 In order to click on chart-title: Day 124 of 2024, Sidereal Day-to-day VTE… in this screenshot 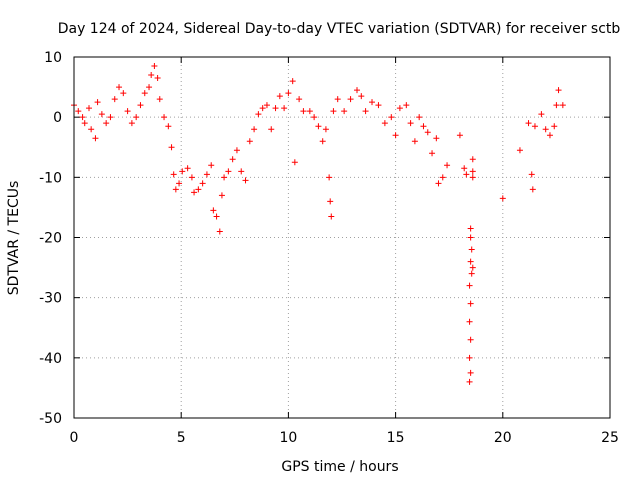, I will do `click(339, 29)`.